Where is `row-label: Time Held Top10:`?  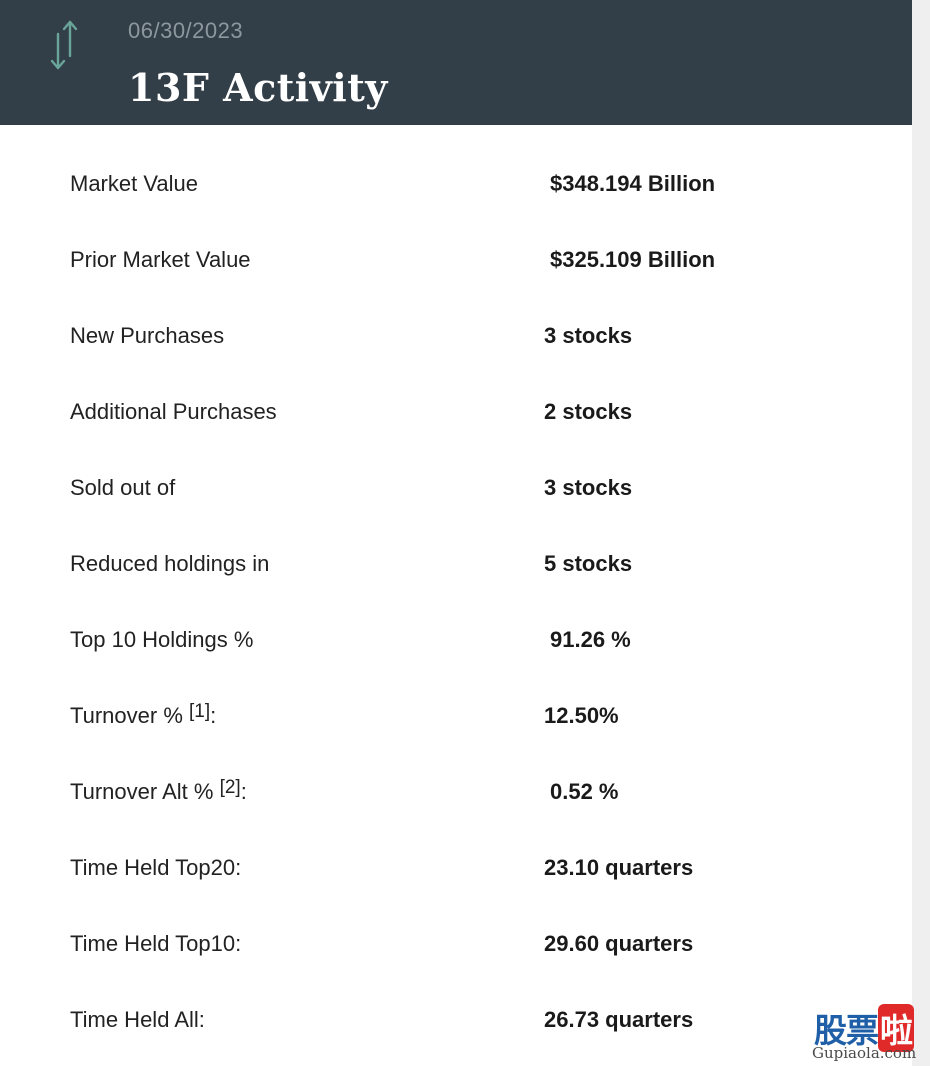
row-label: Time Held Top10: is located at coordinates (156, 943).